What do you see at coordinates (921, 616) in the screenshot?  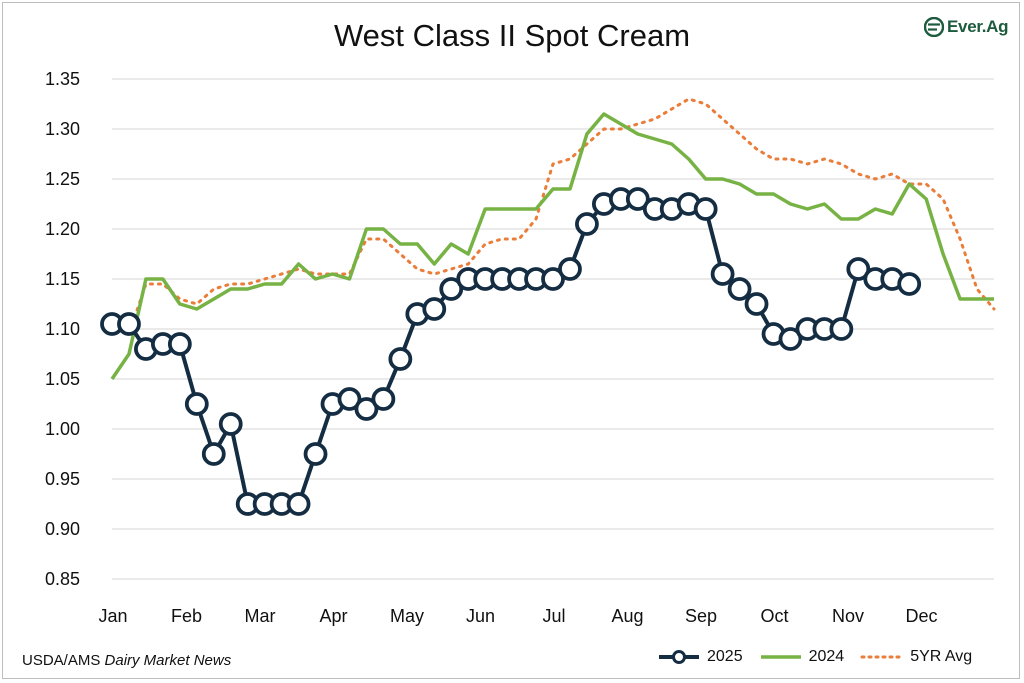 I see `x-tick-label-dec: Dec` at bounding box center [921, 616].